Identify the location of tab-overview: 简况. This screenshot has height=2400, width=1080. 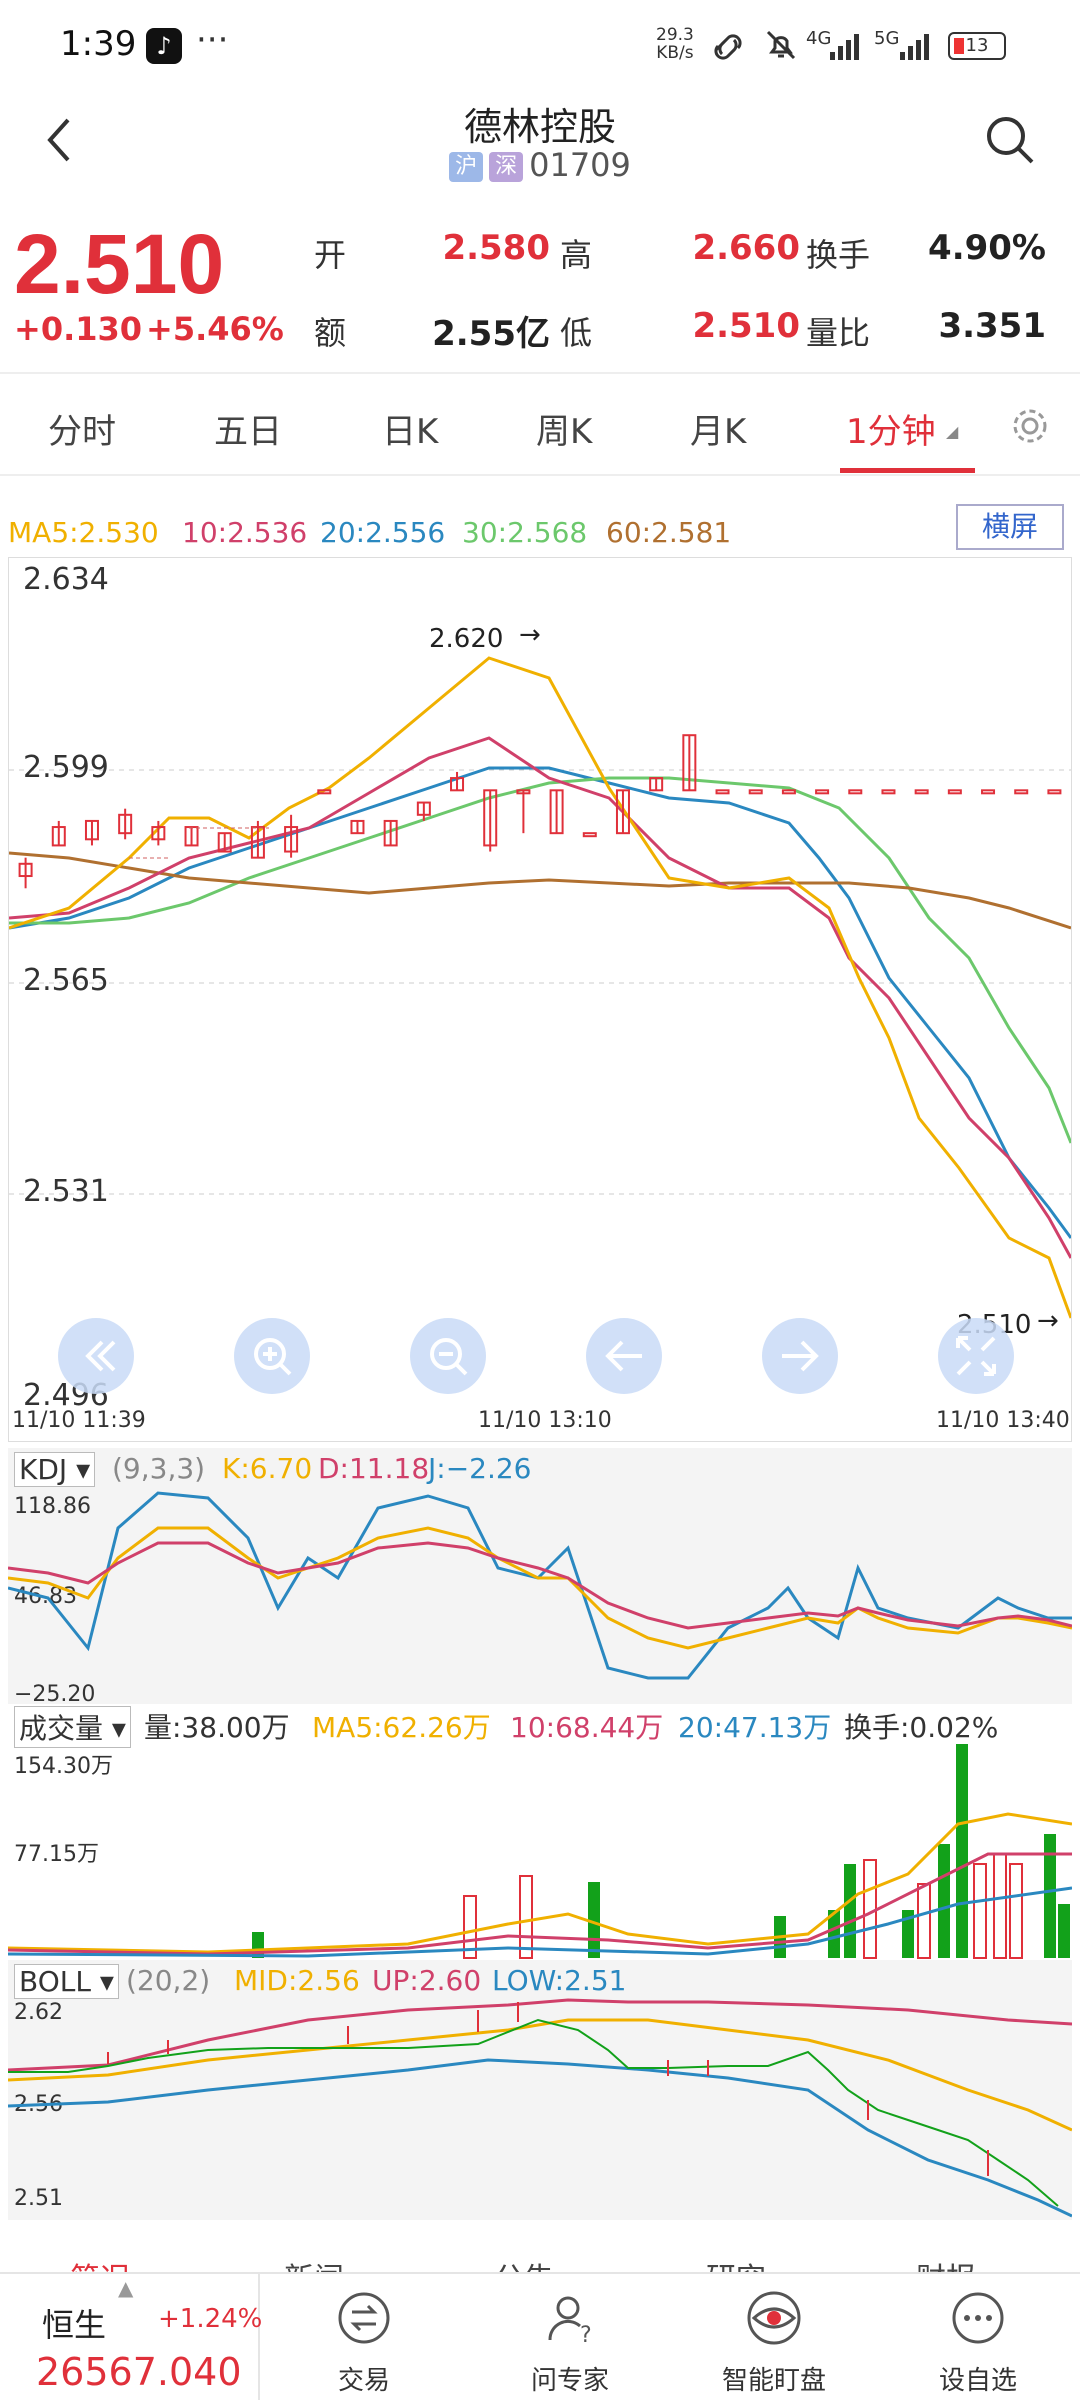
(100, 2264).